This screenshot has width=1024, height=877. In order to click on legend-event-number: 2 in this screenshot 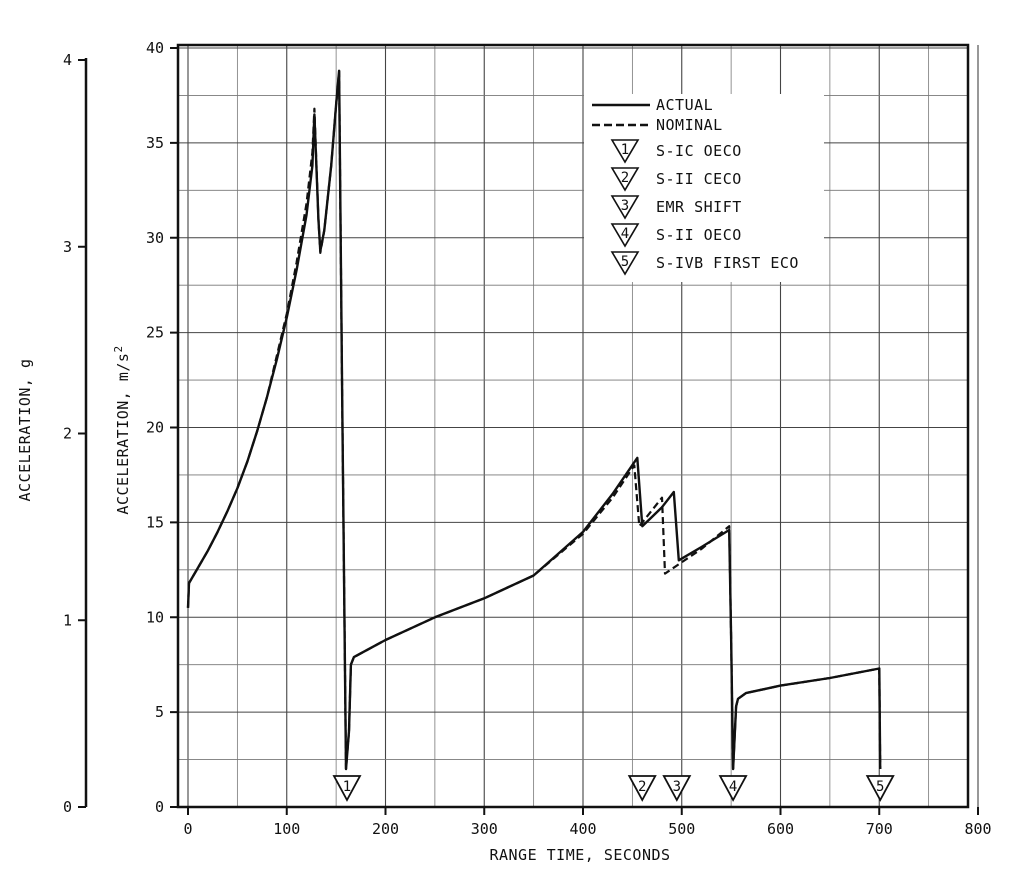, I will do `click(625, 178)`.